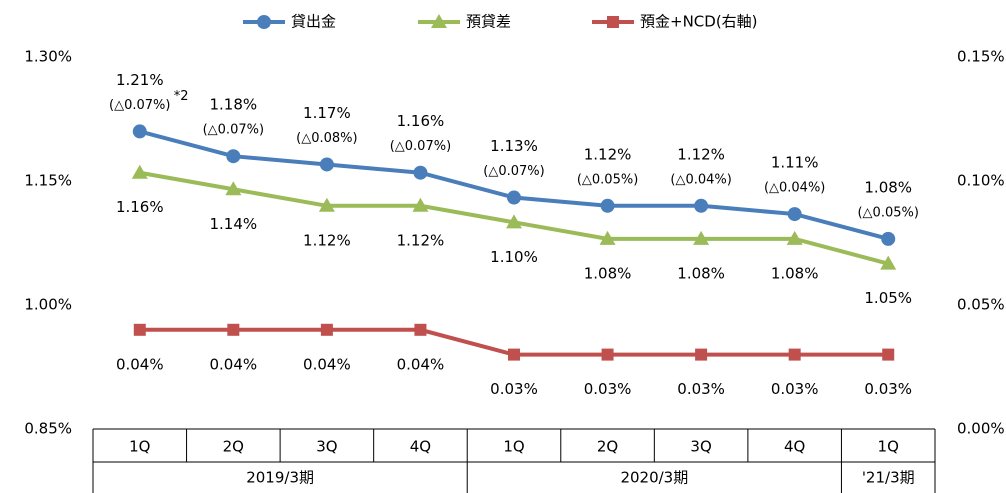 The image size is (1006, 493). I want to click on y-tick-label: 1.15%, so click(48, 181).